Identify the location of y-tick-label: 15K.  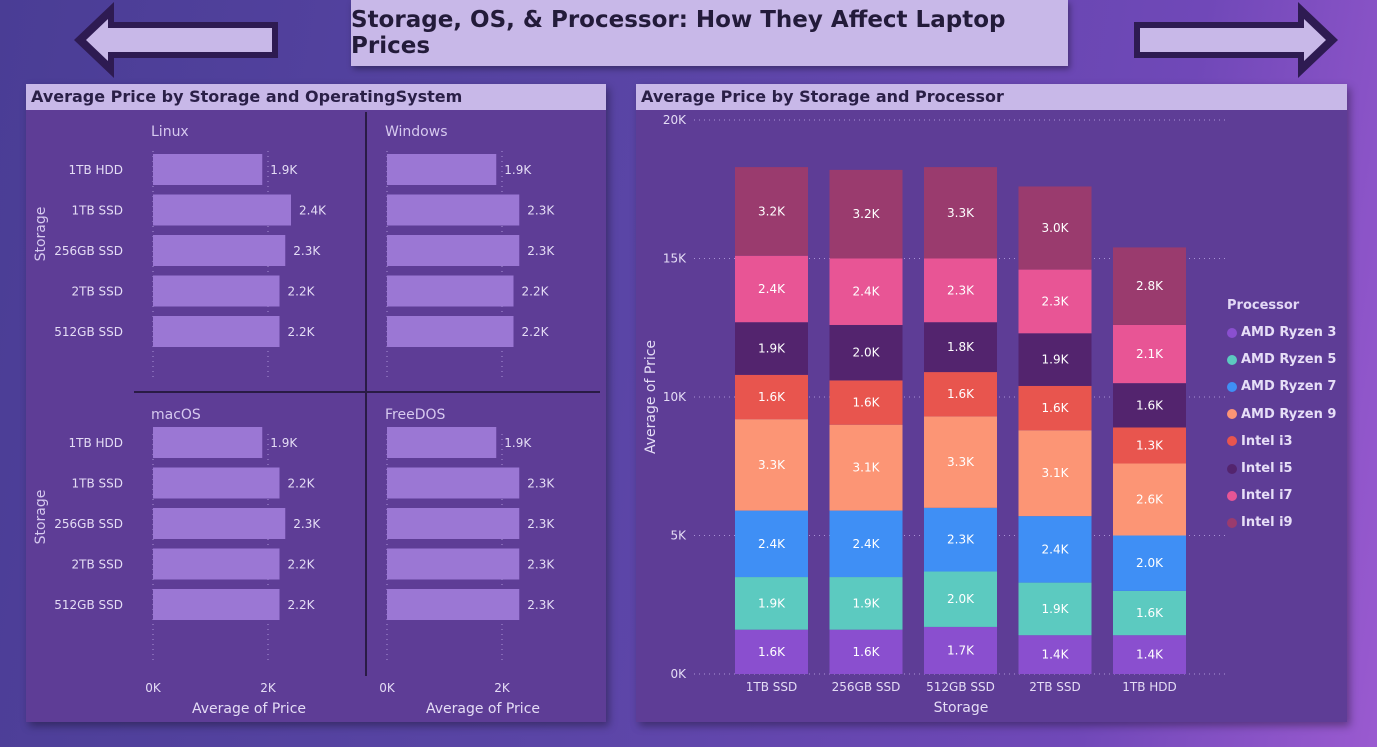
(675, 259).